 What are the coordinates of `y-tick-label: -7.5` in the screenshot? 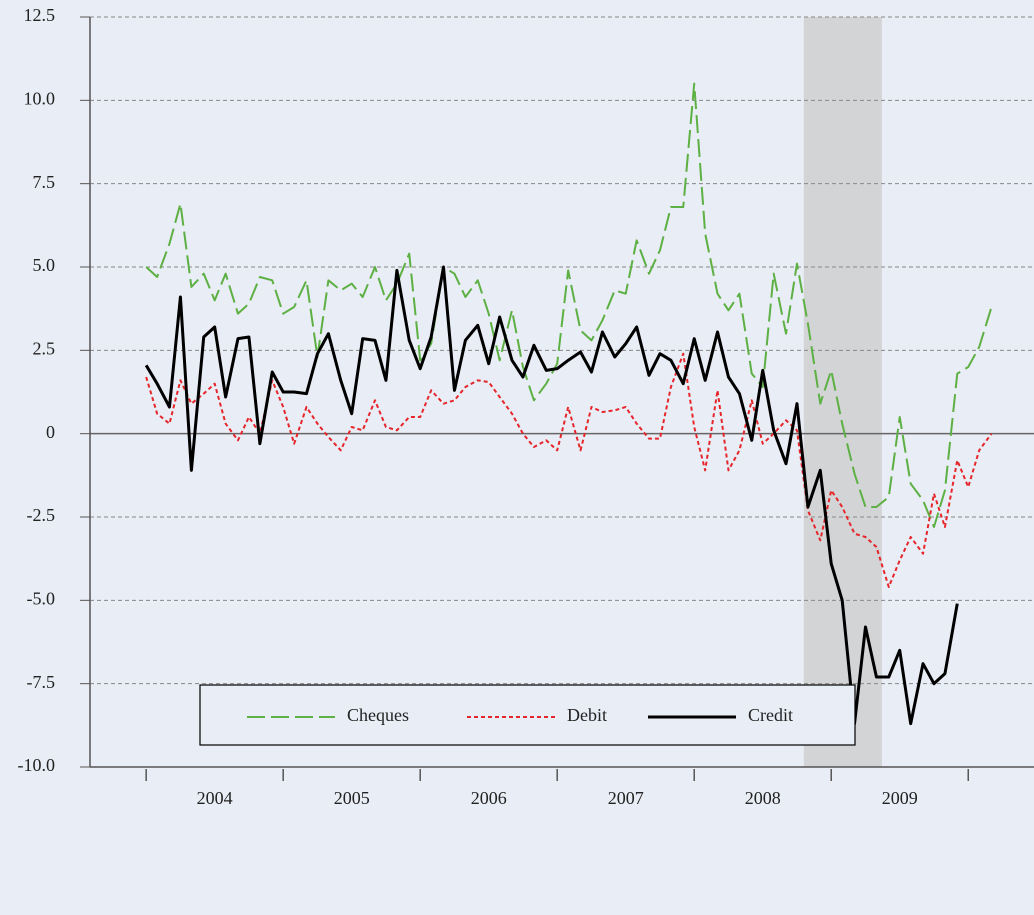 It's located at (41, 682).